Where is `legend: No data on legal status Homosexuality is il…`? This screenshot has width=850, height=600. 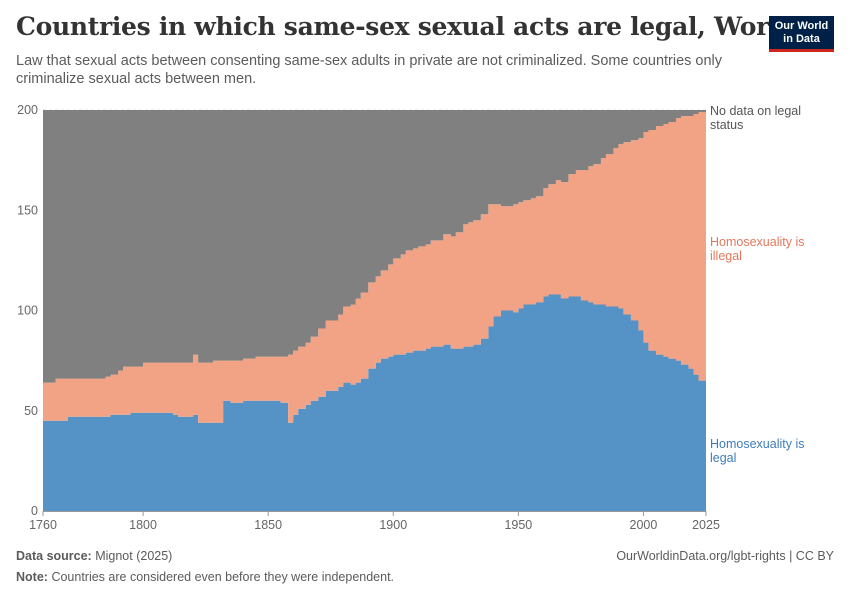
legend: No data on legal status Homosexuality is il… is located at coordinates (757, 284).